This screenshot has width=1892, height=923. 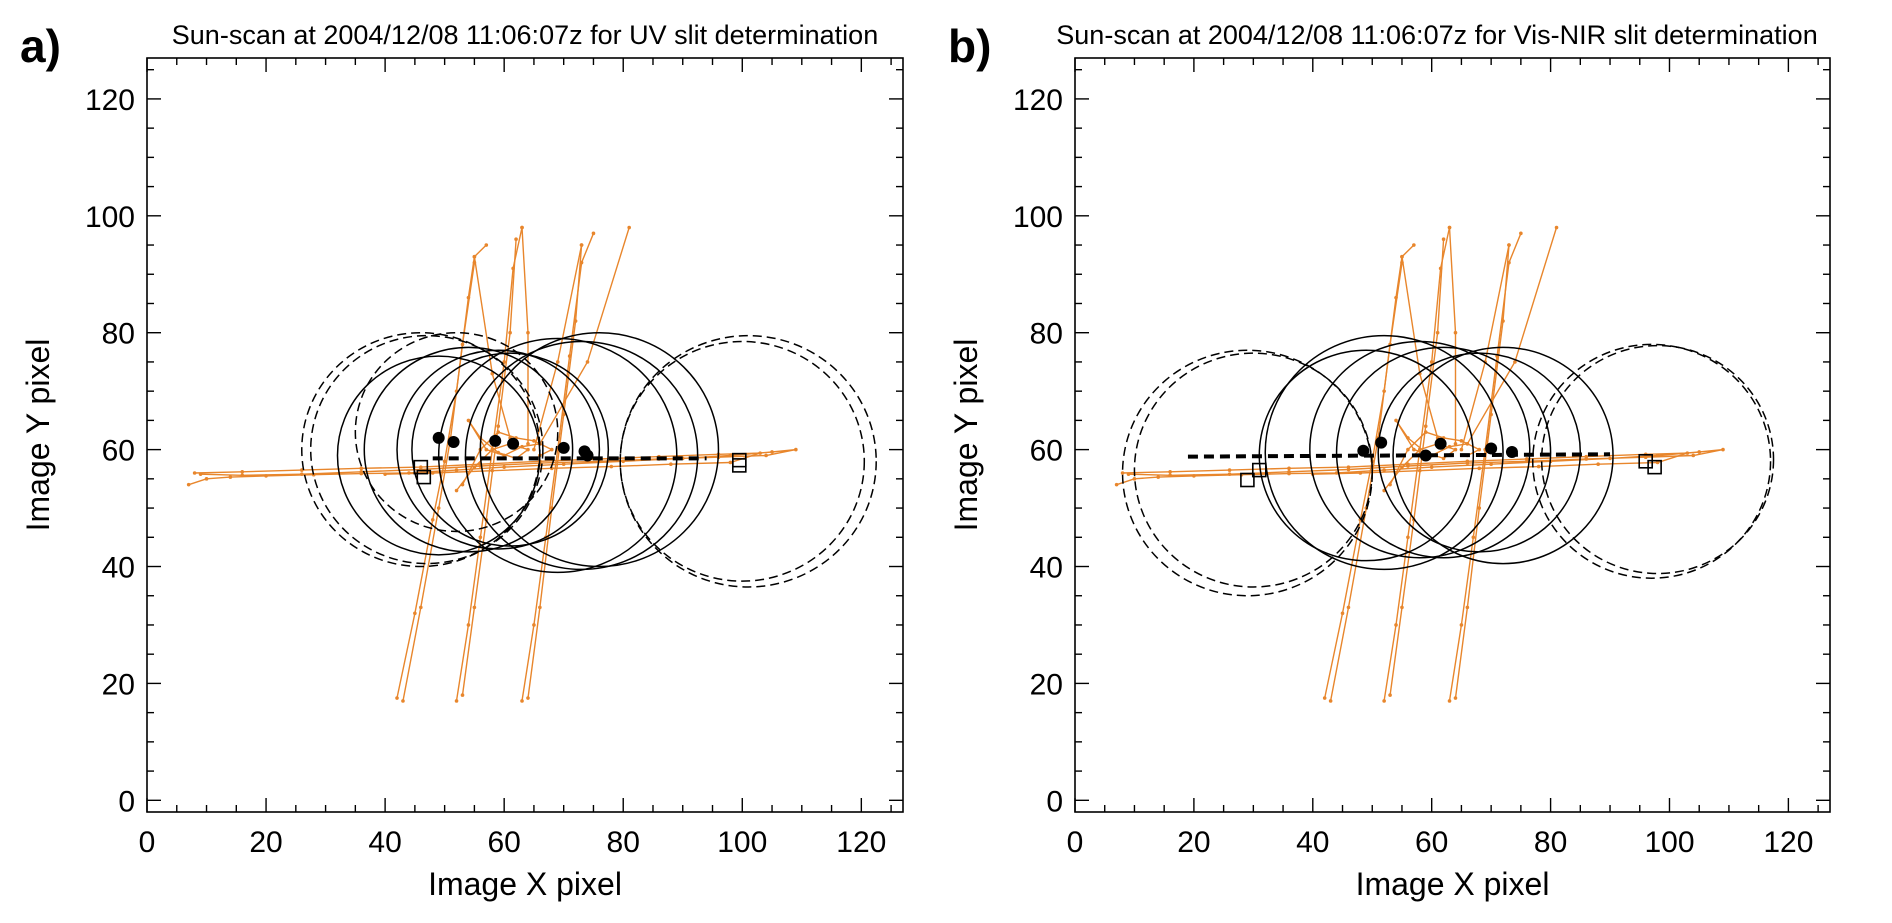 What do you see at coordinates (1046, 451) in the screenshot?
I see `y-tick-label: 60` at bounding box center [1046, 451].